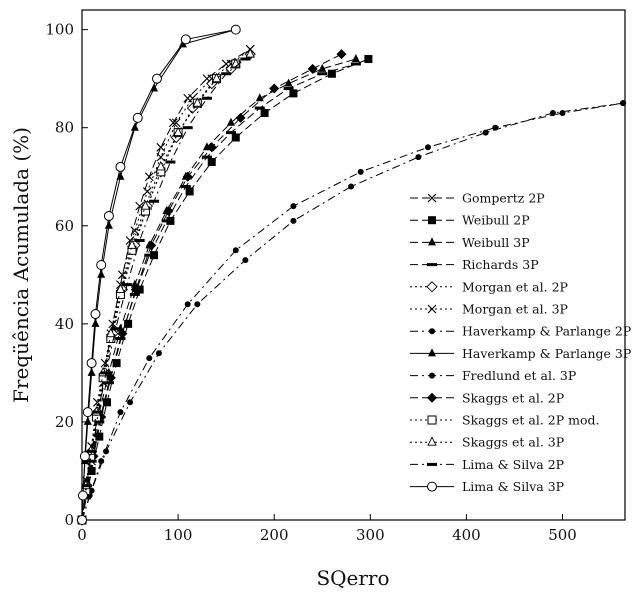 This screenshot has width=636, height=594. I want to click on x-tick-label: 200, so click(274, 535).